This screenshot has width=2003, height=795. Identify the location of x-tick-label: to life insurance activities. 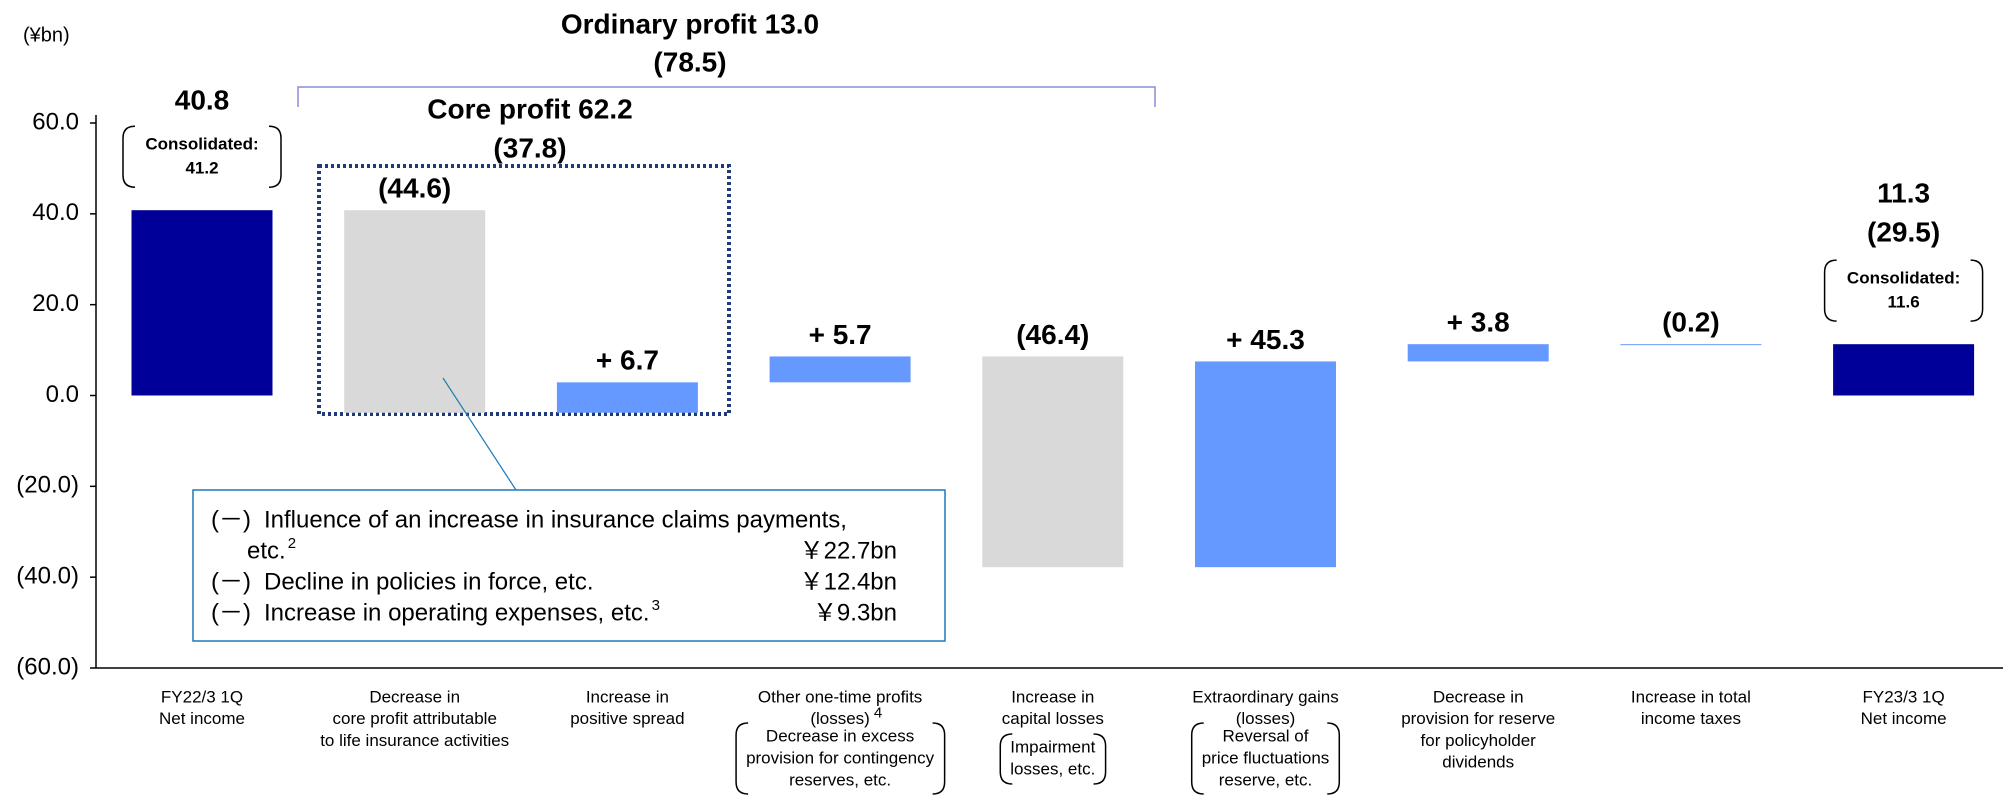
(414, 740).